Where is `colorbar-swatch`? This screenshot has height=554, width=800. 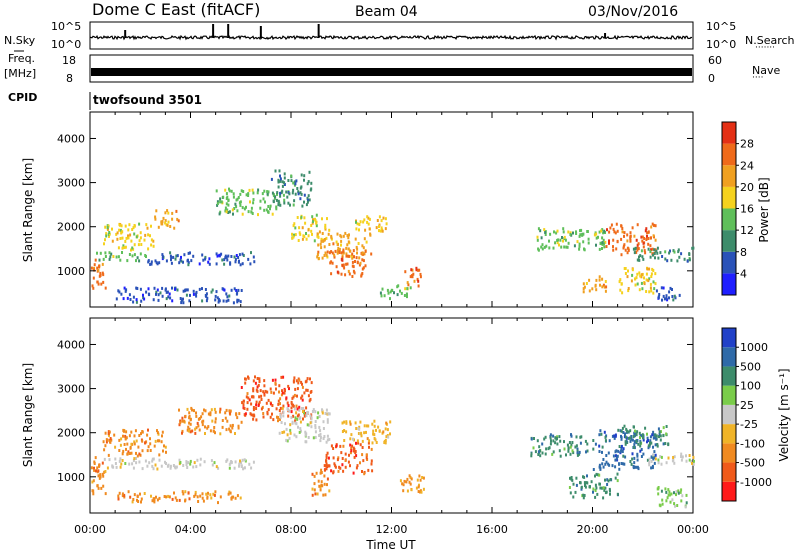
colorbar-swatch is located at coordinates (729, 376).